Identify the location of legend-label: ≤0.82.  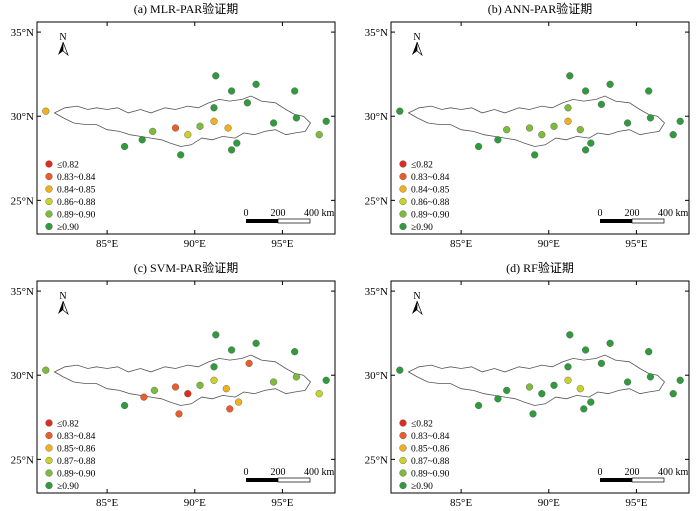
(68, 166).